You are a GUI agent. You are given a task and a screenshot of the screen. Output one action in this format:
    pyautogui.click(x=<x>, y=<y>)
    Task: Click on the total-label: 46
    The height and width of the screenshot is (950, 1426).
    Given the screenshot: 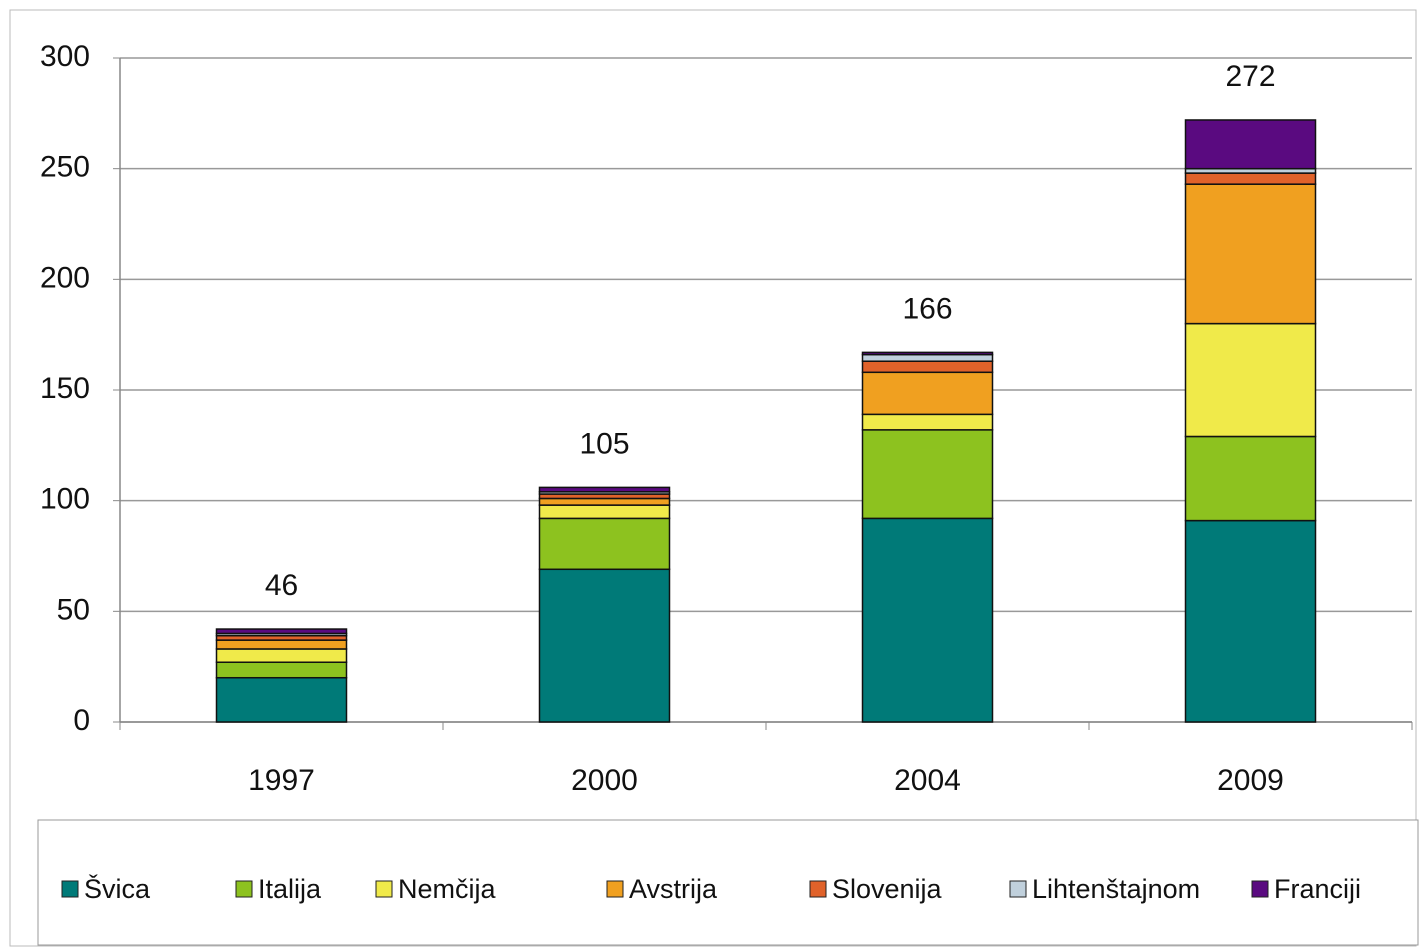 What is the action you would take?
    pyautogui.click(x=281, y=585)
    